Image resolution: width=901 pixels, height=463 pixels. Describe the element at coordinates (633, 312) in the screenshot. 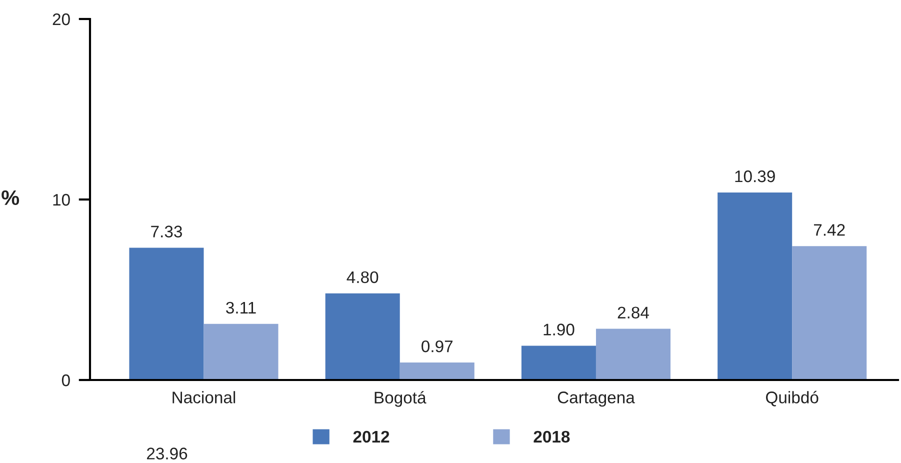

I see `data-label: 2.84` at that location.